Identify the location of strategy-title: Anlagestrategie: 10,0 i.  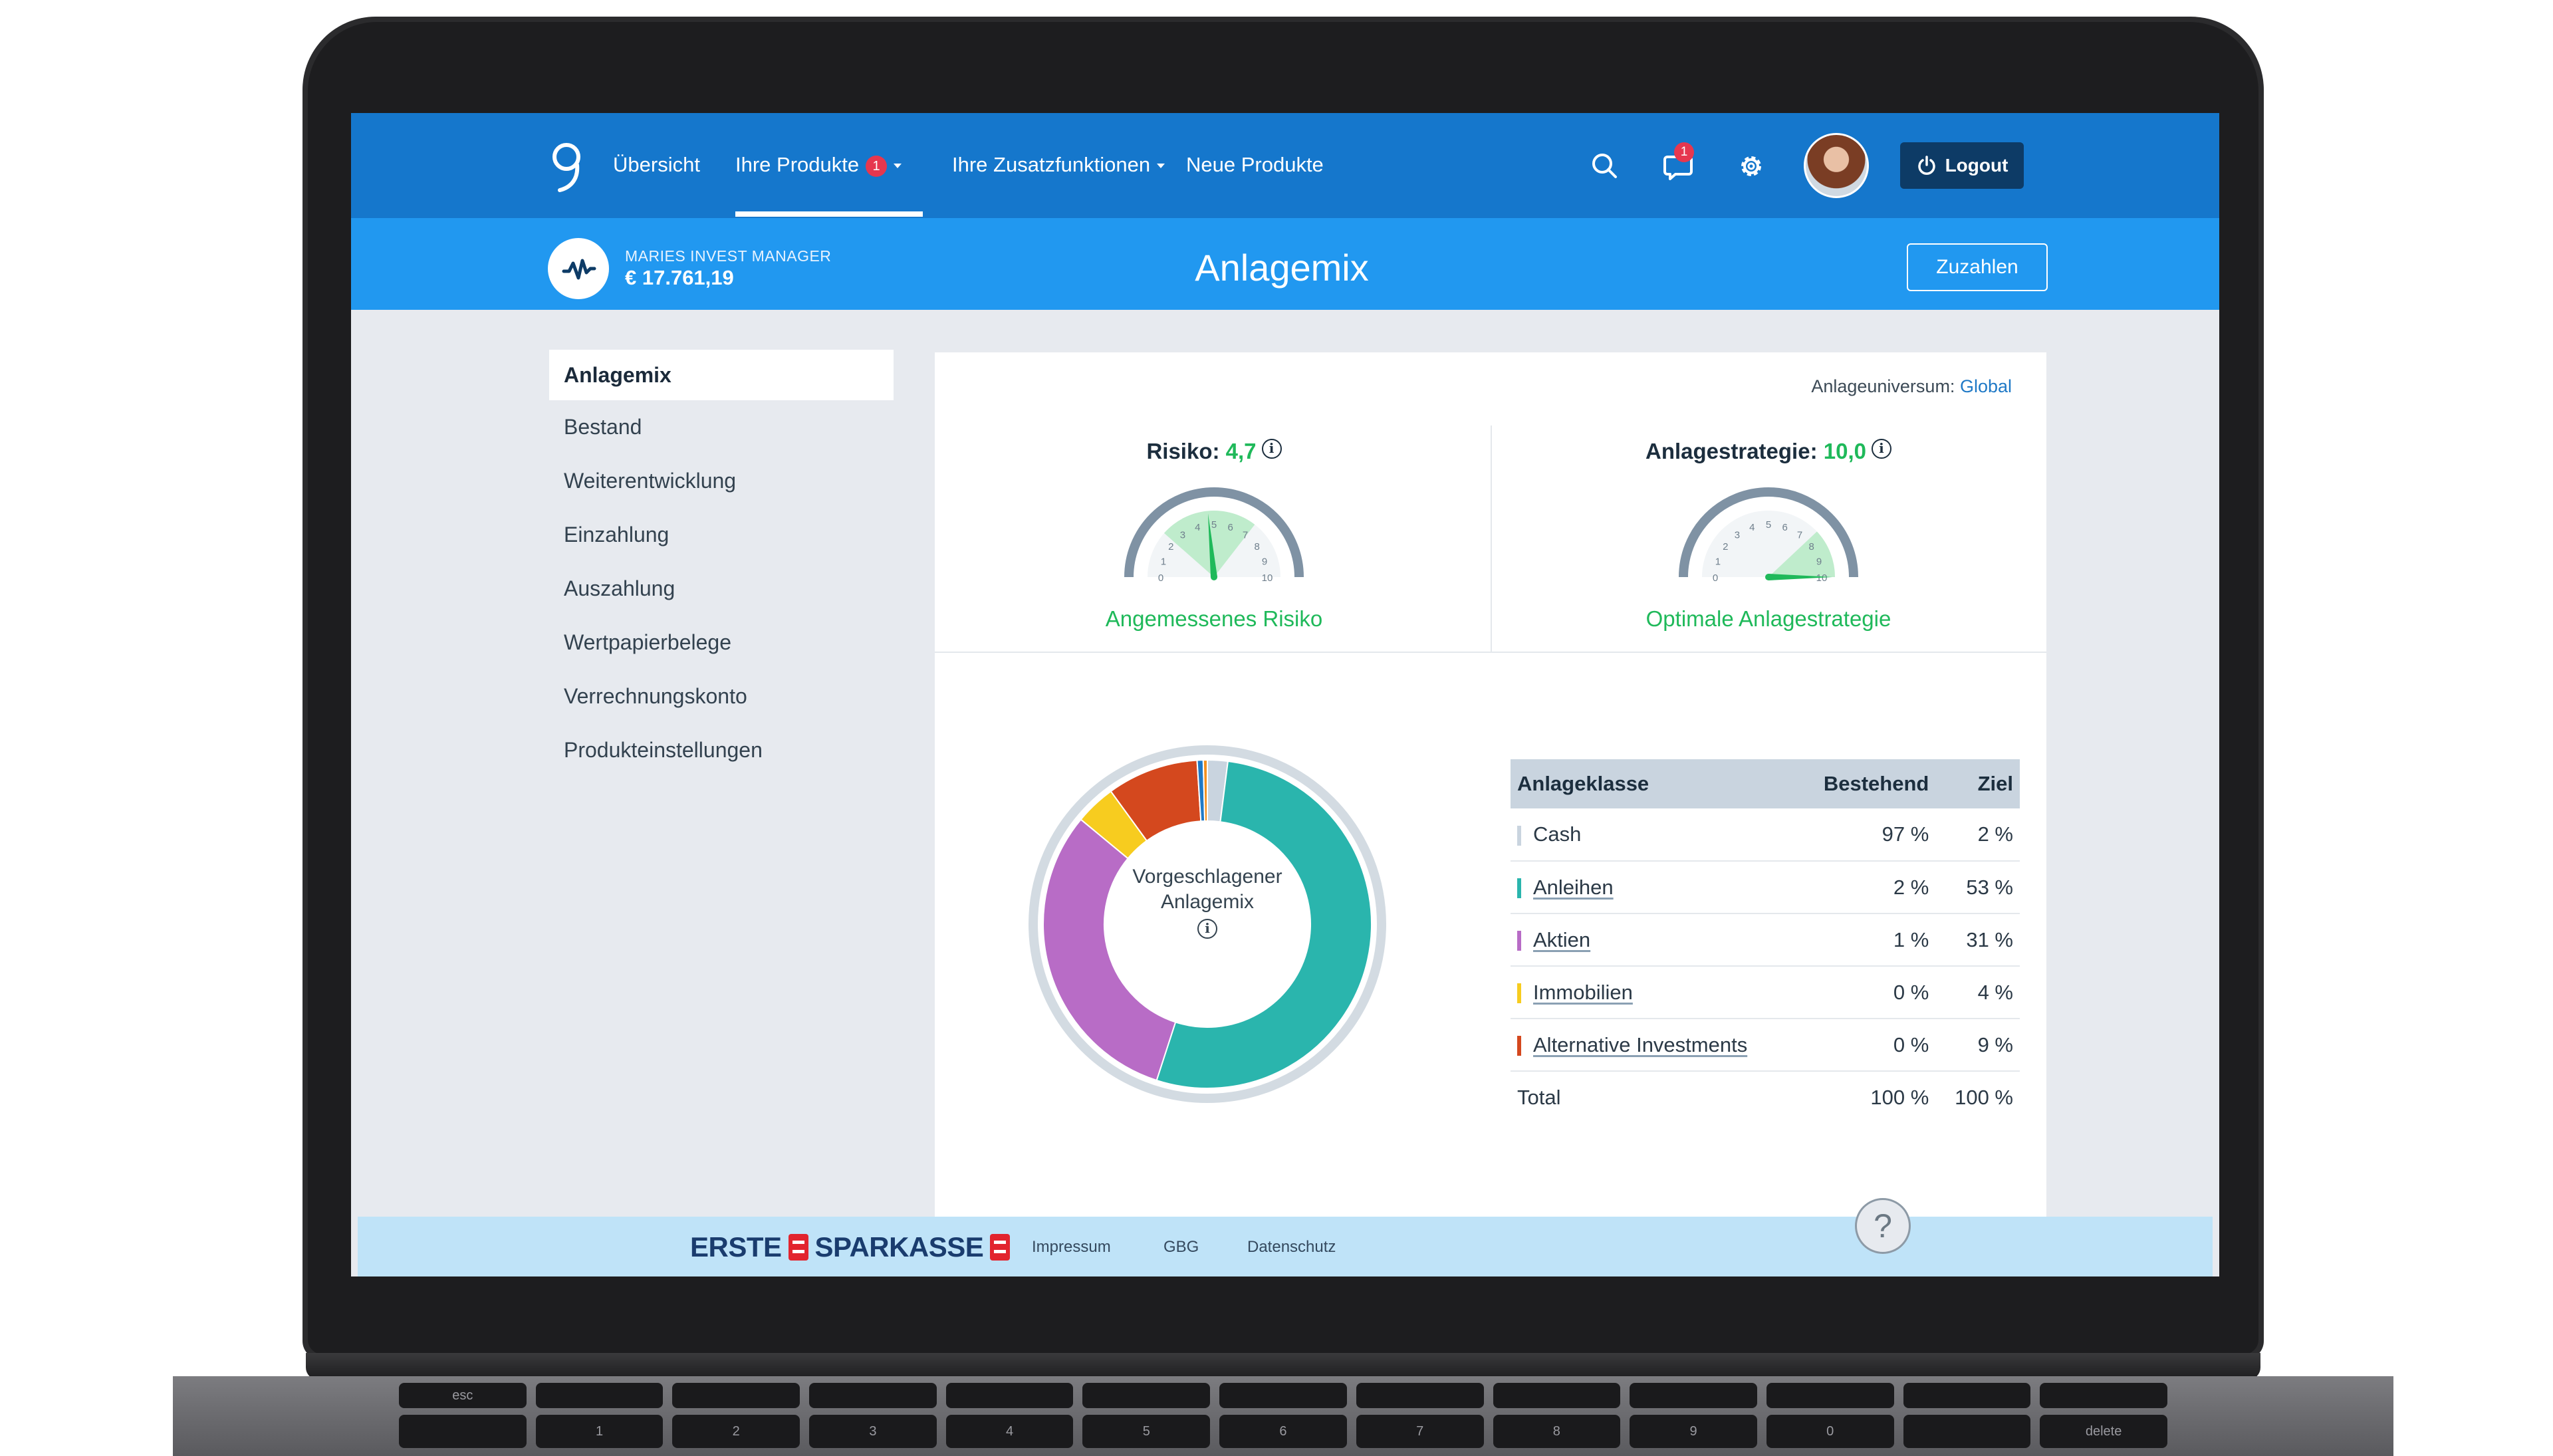
(1768, 451).